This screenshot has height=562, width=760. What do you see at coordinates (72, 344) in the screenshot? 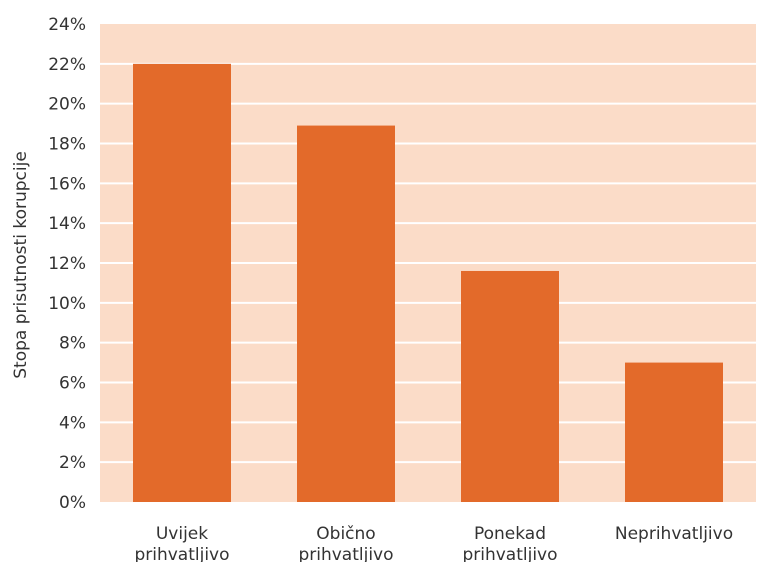
I see `y-tick-label: 8%` at bounding box center [72, 344].